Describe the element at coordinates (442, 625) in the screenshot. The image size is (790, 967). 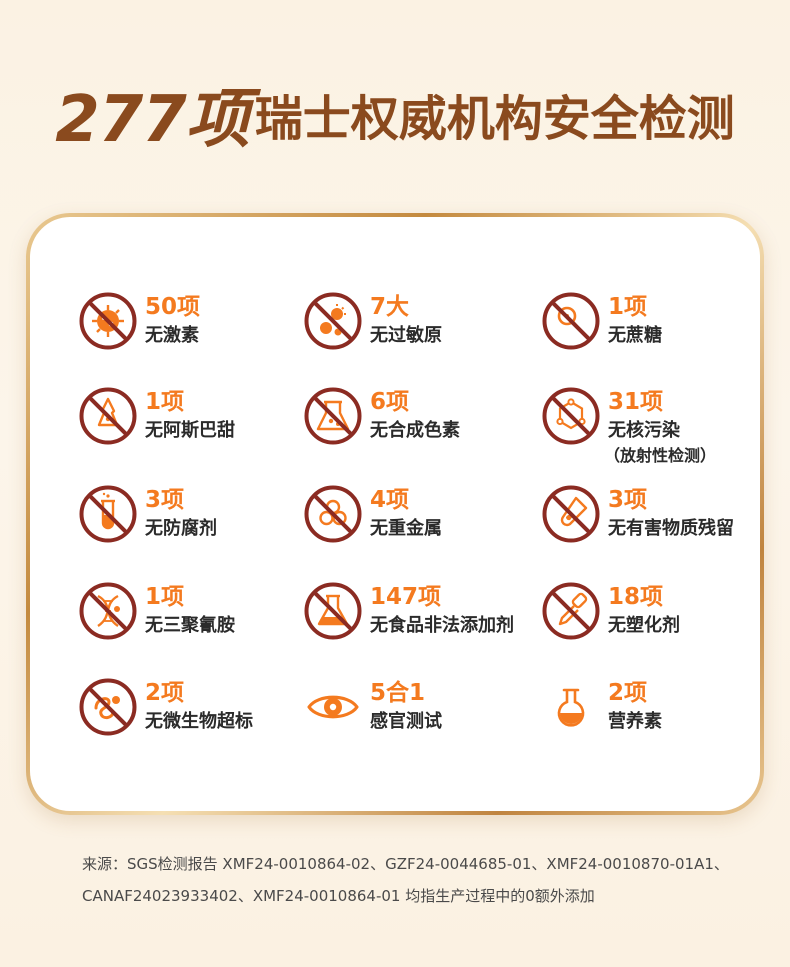
I see `item-label: 无食品非法添加剂` at that location.